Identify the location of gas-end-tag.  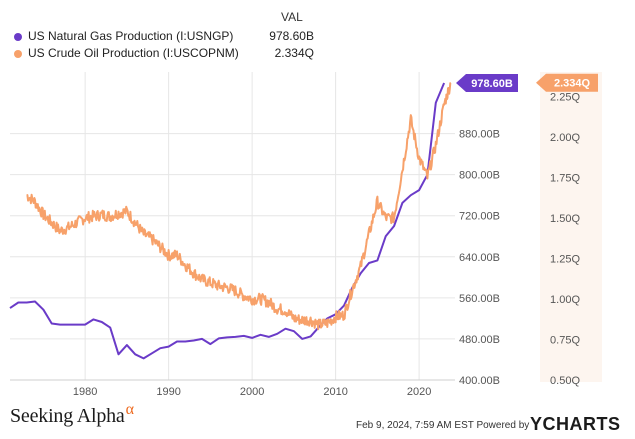
(487, 82).